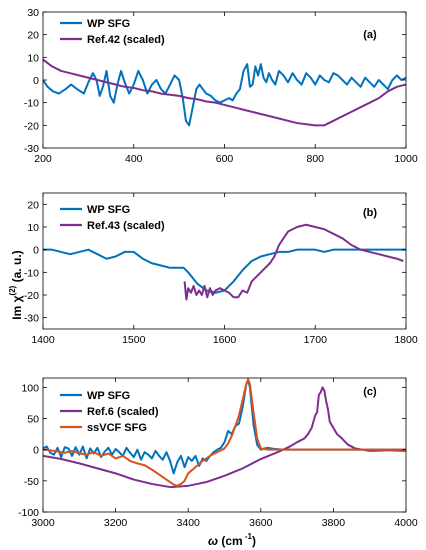 Image resolution: width=426 pixels, height=550 pixels. I want to click on x-axis-label-main: ω, so click(213, 541).